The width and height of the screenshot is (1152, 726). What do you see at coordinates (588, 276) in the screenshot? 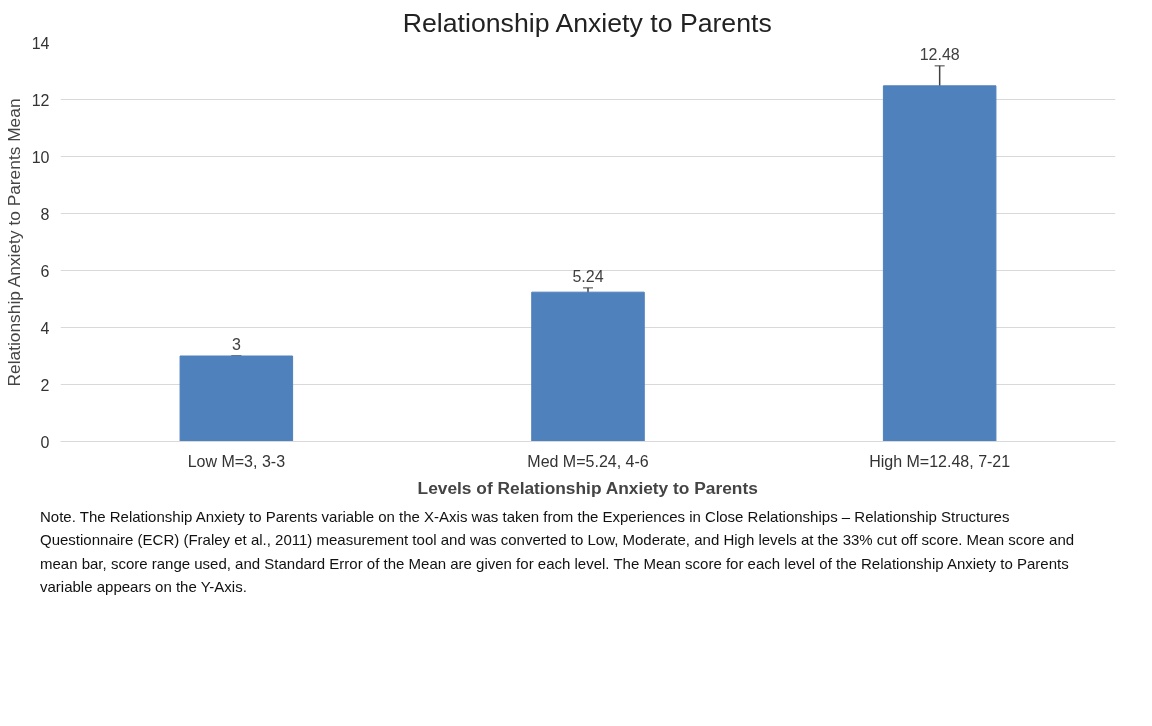
I see `data-label: 5.24` at bounding box center [588, 276].